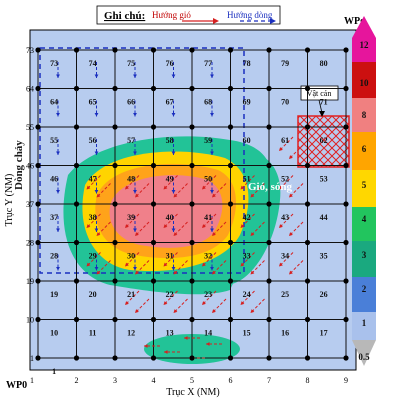 The width and height of the screenshot is (393, 408). I want to click on colorbar-label: 12, so click(365, 45).